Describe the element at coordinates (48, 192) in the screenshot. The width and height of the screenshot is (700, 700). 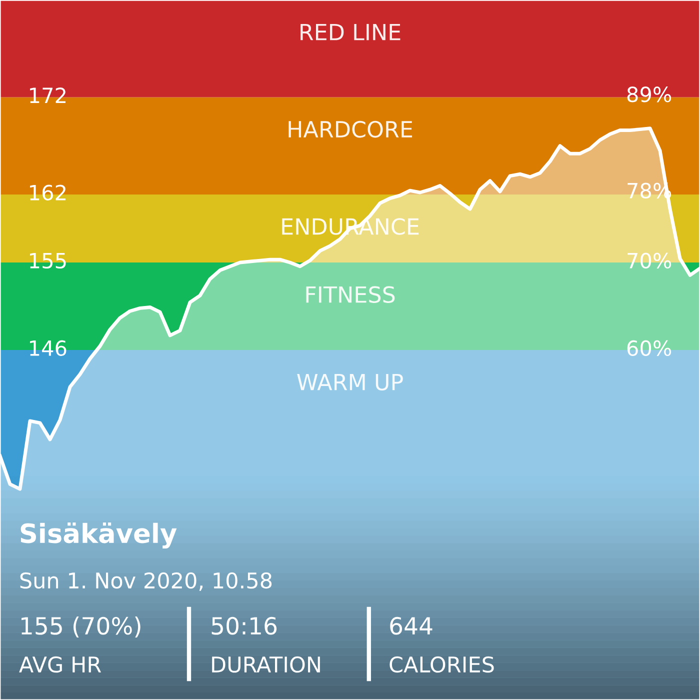
I see `y-tick-label: 162` at that location.